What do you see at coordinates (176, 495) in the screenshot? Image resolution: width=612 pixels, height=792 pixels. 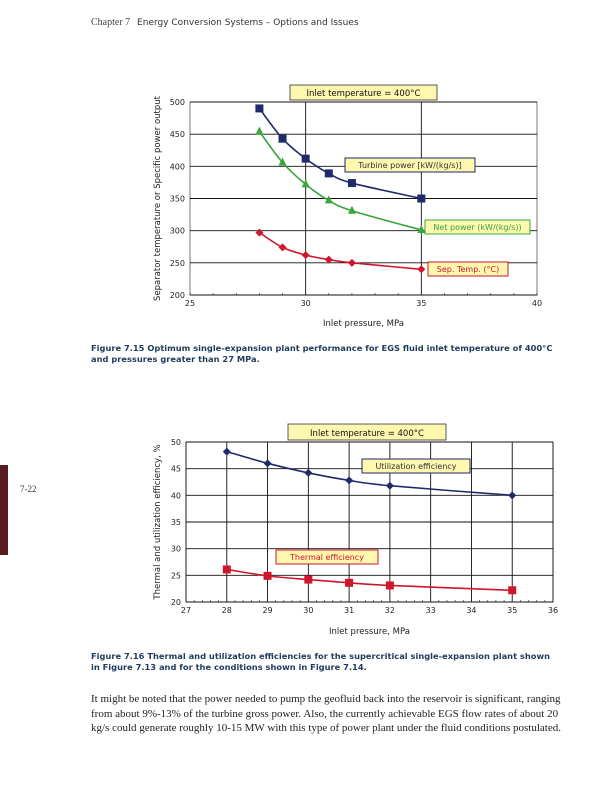 I see `y-tick-label: 40` at bounding box center [176, 495].